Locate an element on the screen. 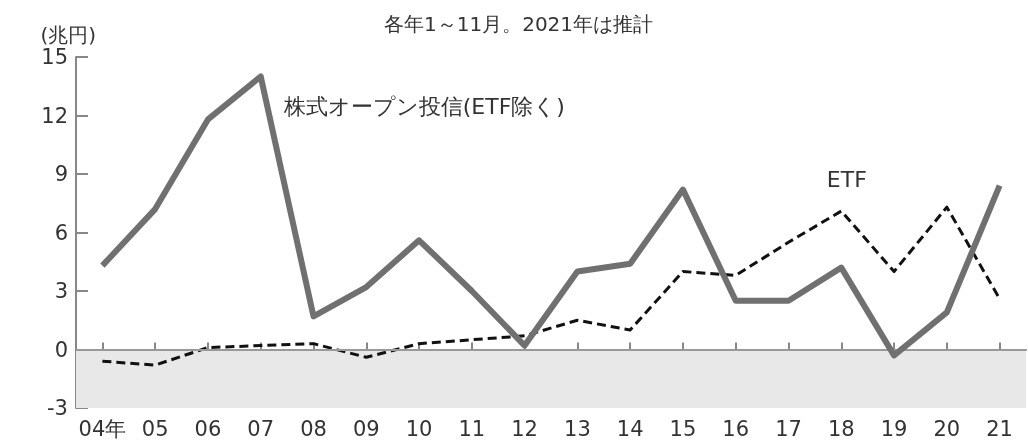 This screenshot has height=448, width=1028. x-tick-label: 10 is located at coordinates (419, 428).